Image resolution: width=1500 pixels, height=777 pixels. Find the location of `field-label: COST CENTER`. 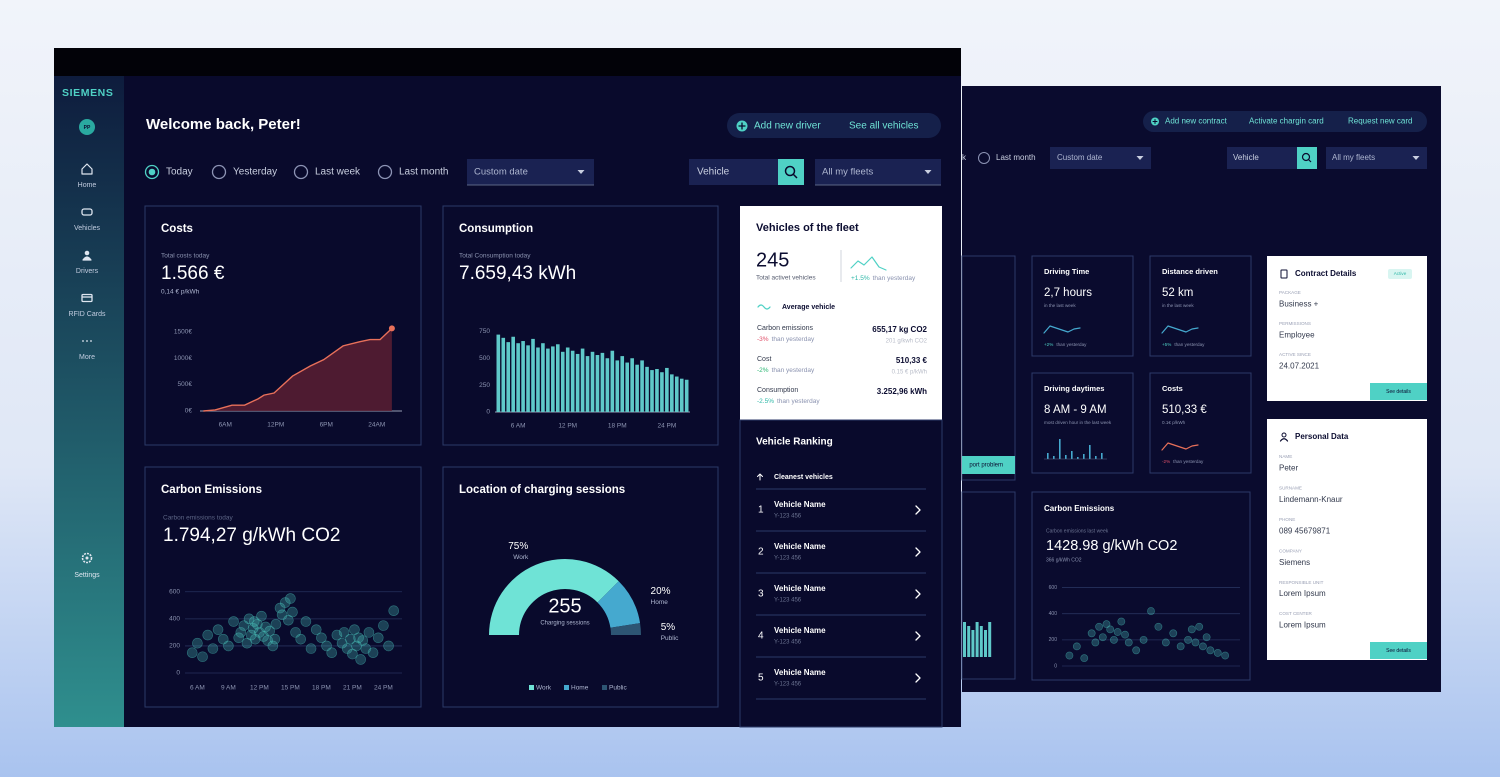

field-label: COST CENTER is located at coordinates (1296, 613).